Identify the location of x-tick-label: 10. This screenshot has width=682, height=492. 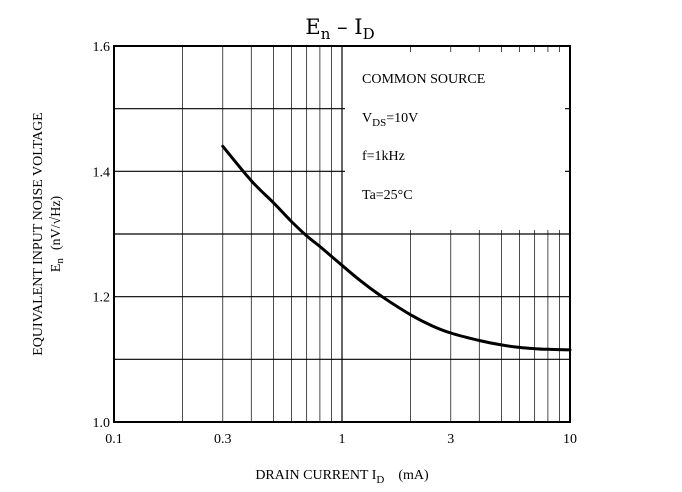
(570, 439).